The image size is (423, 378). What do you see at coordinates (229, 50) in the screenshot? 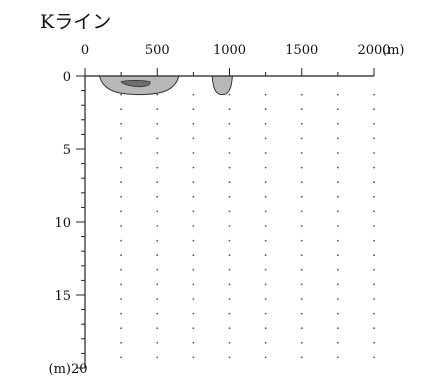
I see `x-tick-label: 1000` at bounding box center [229, 50].